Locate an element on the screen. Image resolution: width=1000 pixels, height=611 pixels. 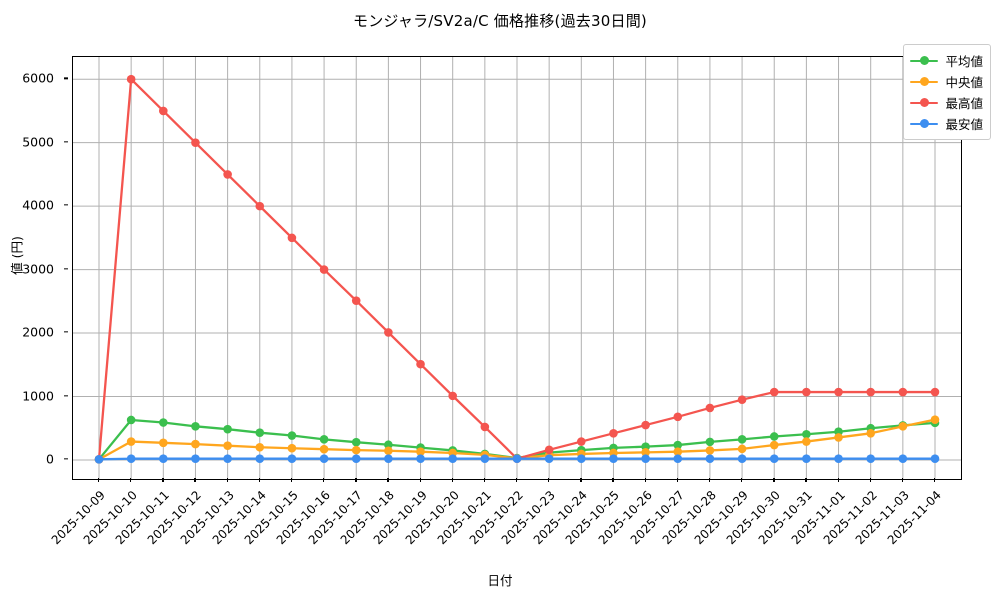
legend-label: 最高値 is located at coordinates (964, 103).